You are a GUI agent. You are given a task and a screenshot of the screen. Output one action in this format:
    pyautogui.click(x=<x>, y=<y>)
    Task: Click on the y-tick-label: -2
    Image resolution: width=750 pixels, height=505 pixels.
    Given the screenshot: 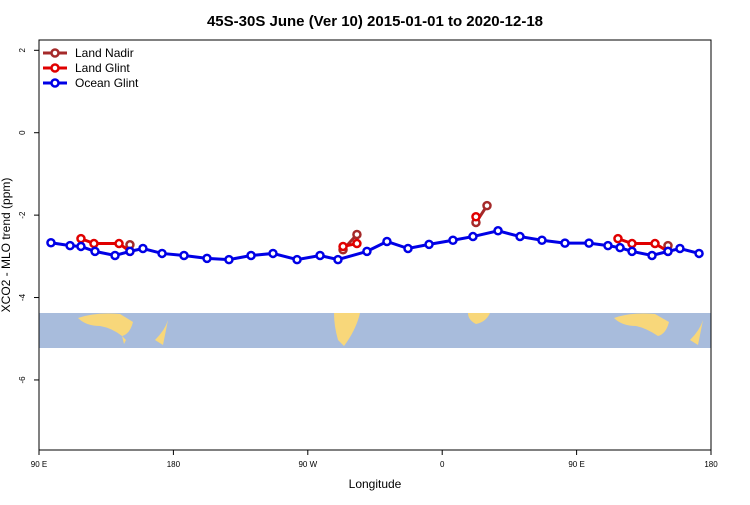 What is the action you would take?
    pyautogui.click(x=22, y=215)
    